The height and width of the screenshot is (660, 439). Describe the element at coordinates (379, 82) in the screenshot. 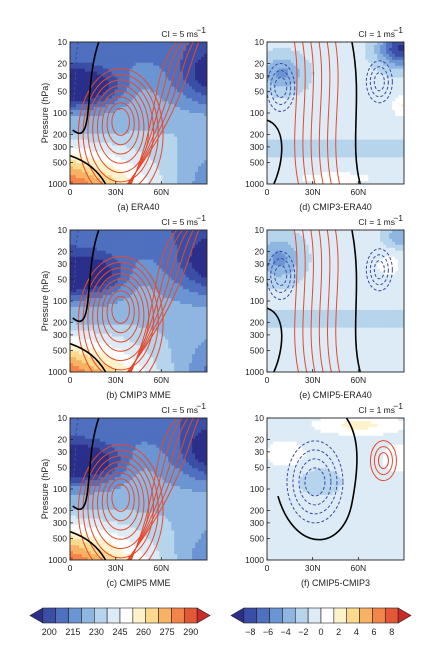

I see `negative-anomaly-contour` at that location.